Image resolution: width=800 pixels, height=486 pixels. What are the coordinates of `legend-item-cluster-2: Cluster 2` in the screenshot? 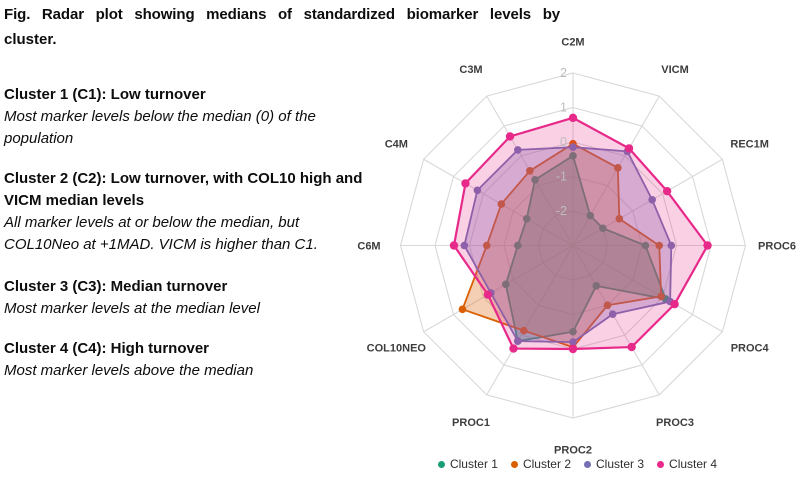 It's located at (540, 464).